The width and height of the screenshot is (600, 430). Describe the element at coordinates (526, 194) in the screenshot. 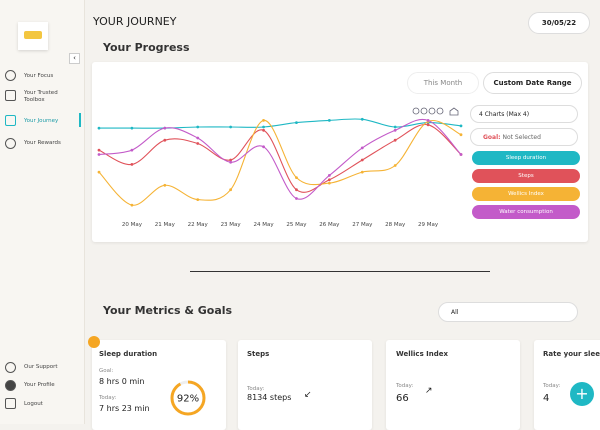

I see `legend-item: Wellics Index` at that location.